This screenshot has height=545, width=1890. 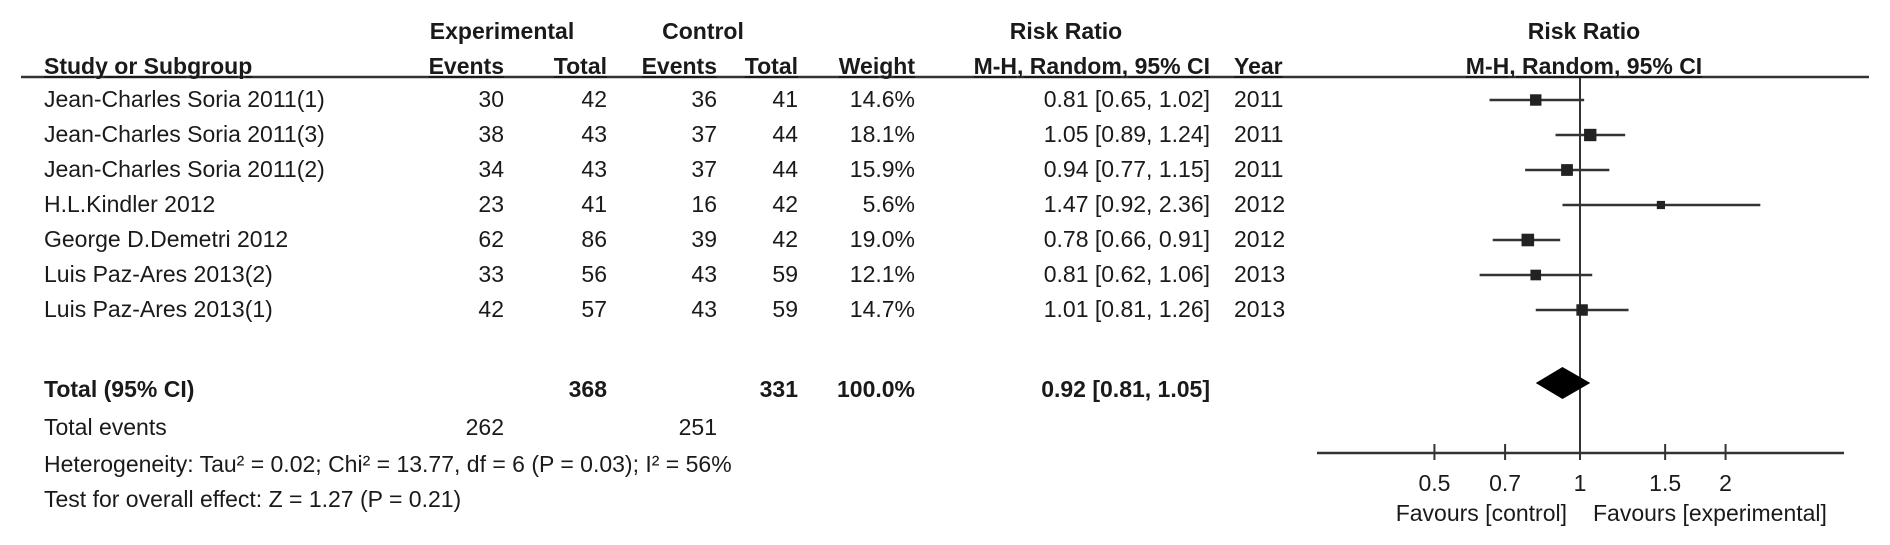 What do you see at coordinates (184, 169) in the screenshot?
I see `row-study: Jean-Charles Soria 2011(2)` at bounding box center [184, 169].